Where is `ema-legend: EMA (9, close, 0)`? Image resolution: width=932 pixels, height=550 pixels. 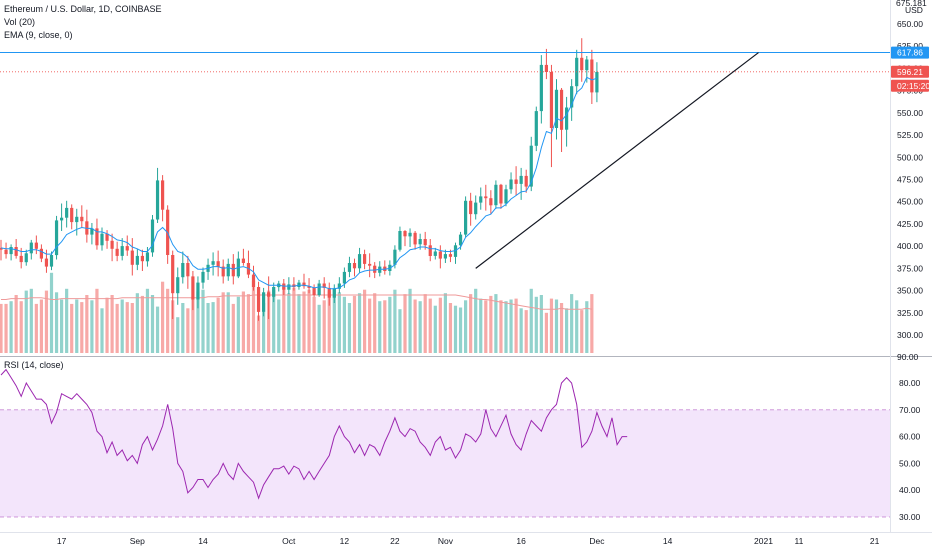 ema-legend: EMA (9, close, 0) is located at coordinates (38, 35).